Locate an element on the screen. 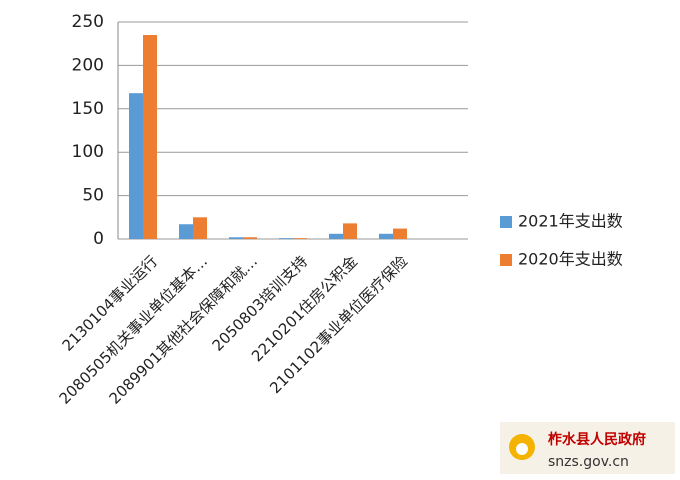 Image resolution: width=680 pixels, height=480 pixels. y-tick-label: 250 is located at coordinates (88, 22).